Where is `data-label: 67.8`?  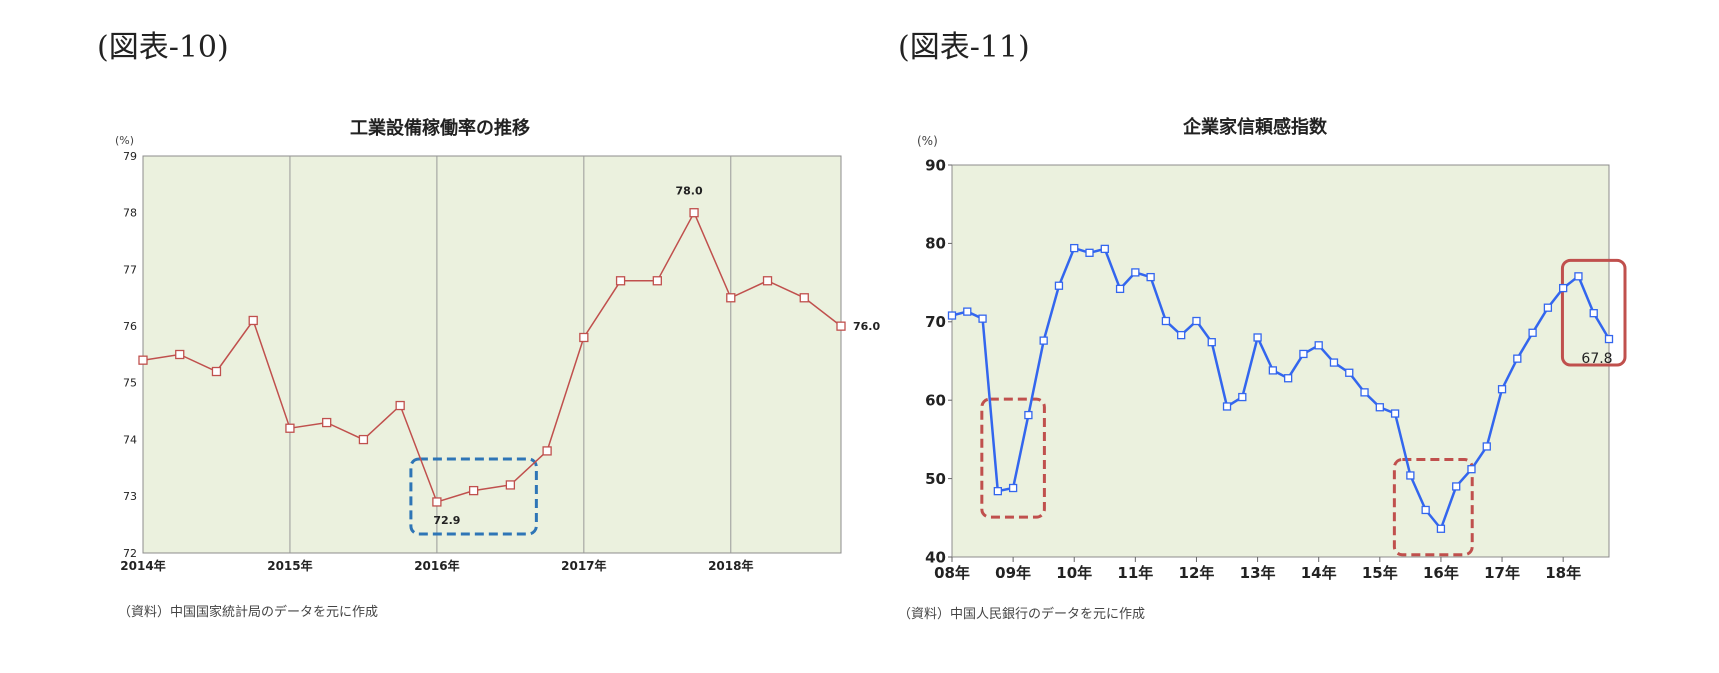 data-label: 67.8 is located at coordinates (1596, 359).